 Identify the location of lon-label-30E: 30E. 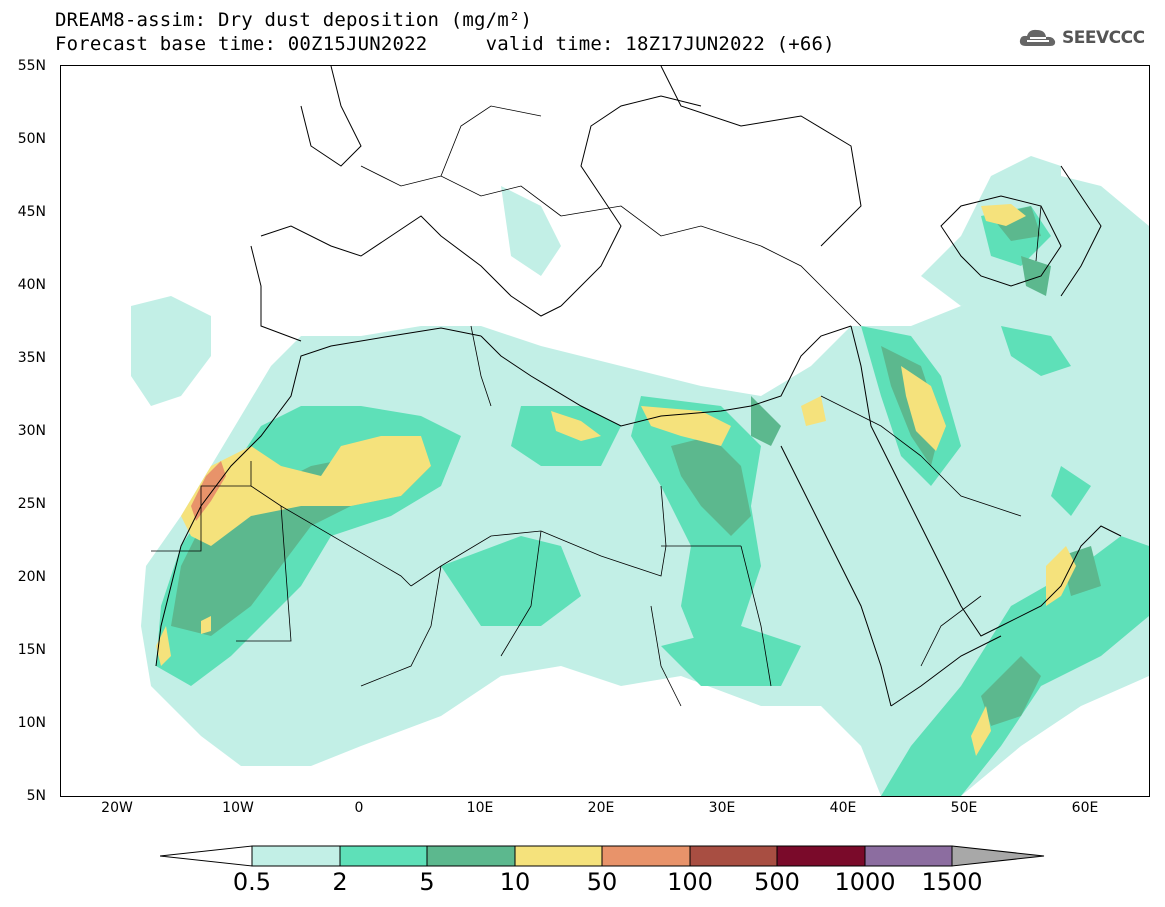
(722, 808).